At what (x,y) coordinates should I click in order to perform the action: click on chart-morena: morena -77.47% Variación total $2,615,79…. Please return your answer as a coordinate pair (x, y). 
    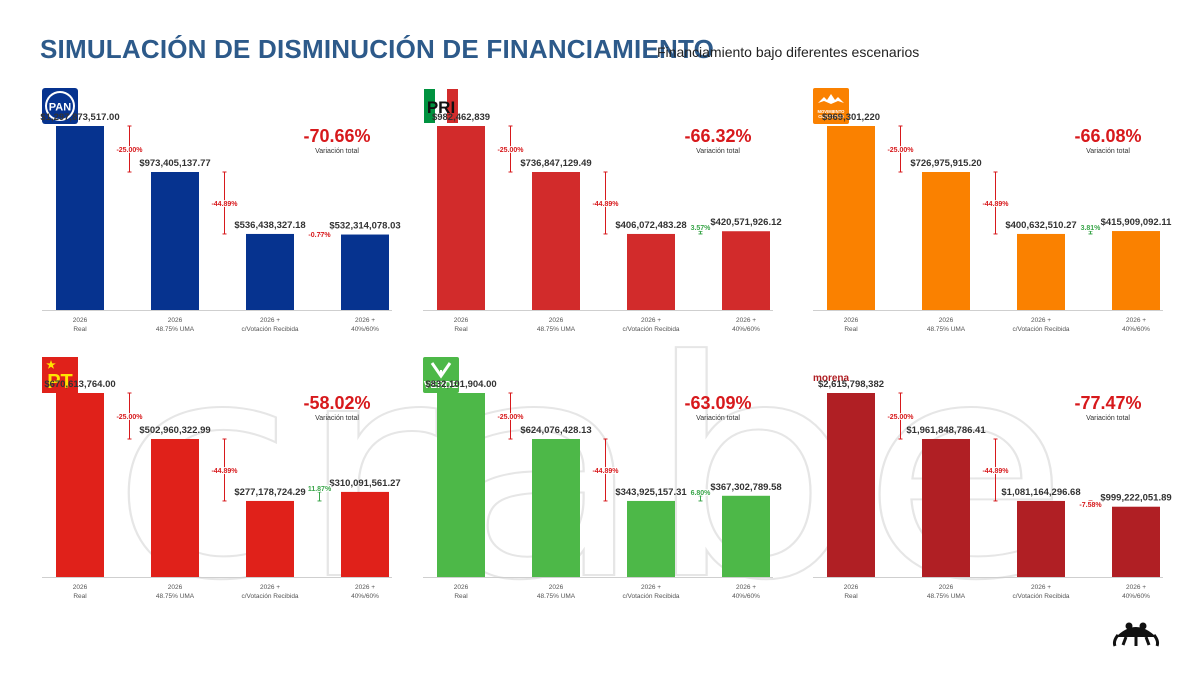
    Looking at the image, I should click on (993, 487).